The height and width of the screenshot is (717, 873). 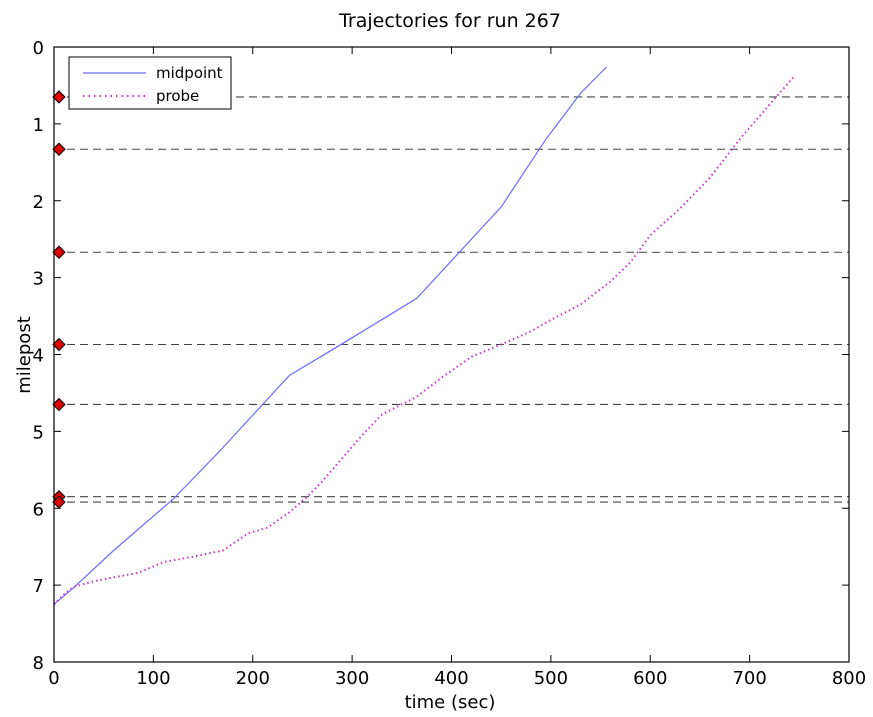 What do you see at coordinates (38, 663) in the screenshot?
I see `y-tick-label: 8` at bounding box center [38, 663].